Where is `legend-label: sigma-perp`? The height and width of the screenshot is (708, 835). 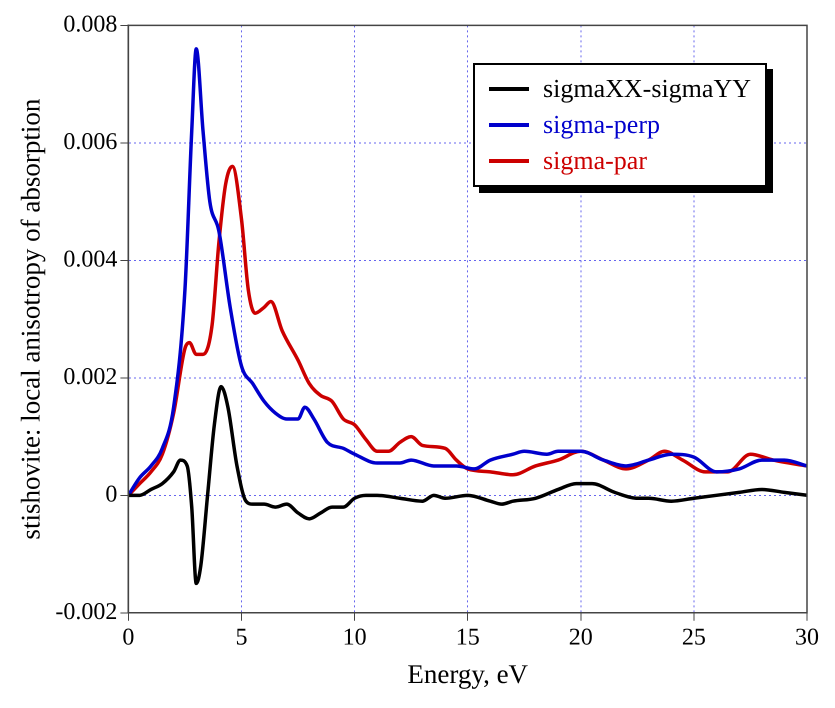 legend-label: sigma-perp is located at coordinates (601, 125).